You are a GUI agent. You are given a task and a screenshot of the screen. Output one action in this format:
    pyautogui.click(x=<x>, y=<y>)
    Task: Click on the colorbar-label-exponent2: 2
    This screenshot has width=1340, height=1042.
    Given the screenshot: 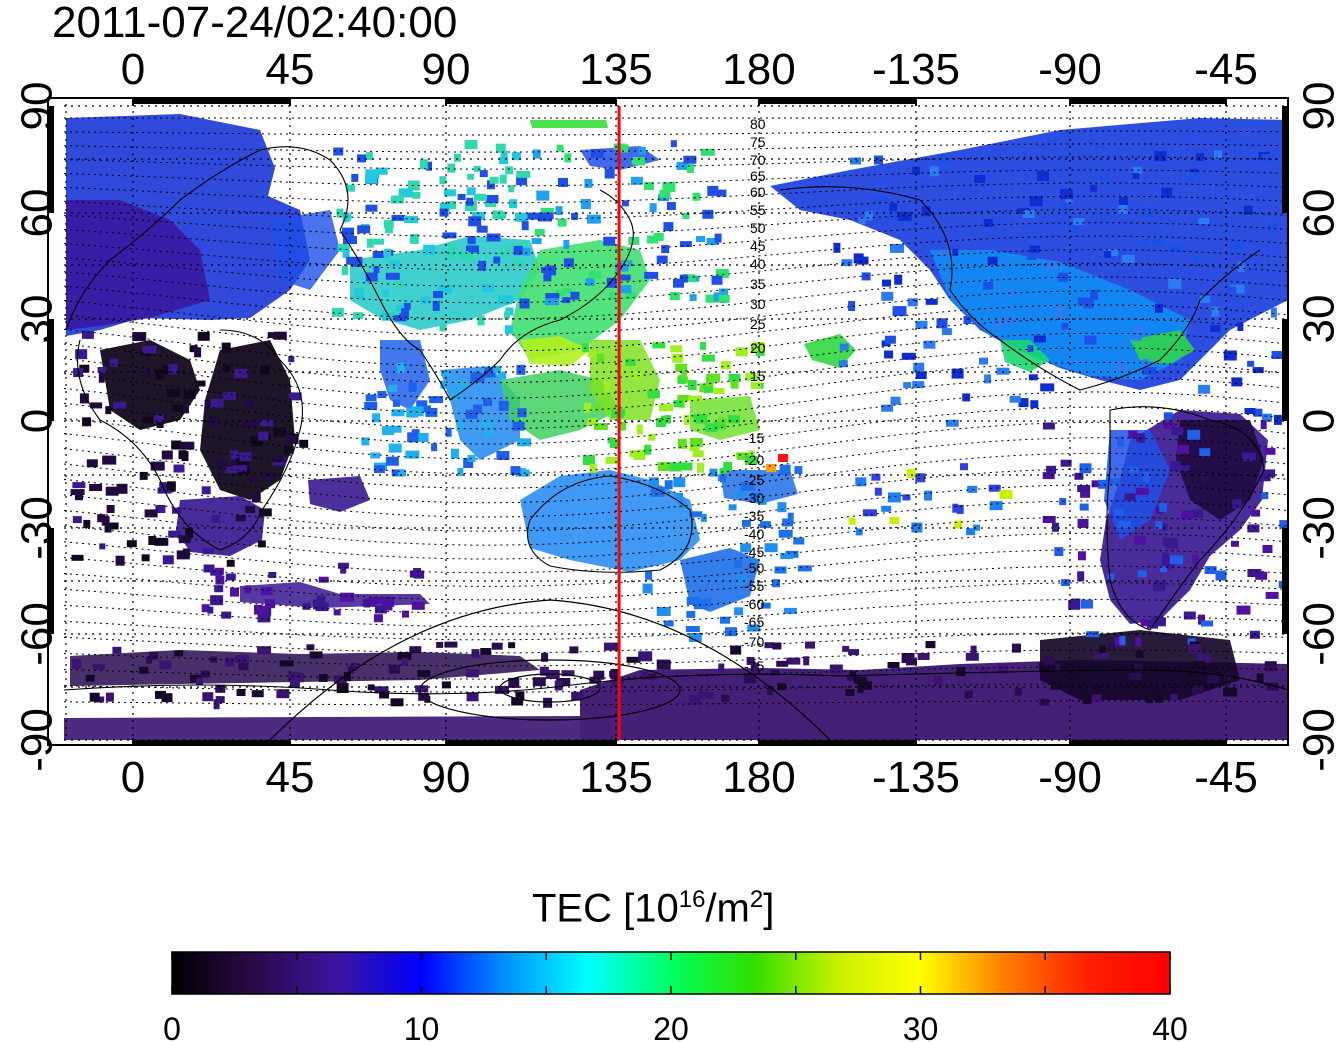 What is the action you would take?
    pyautogui.click(x=756, y=899)
    